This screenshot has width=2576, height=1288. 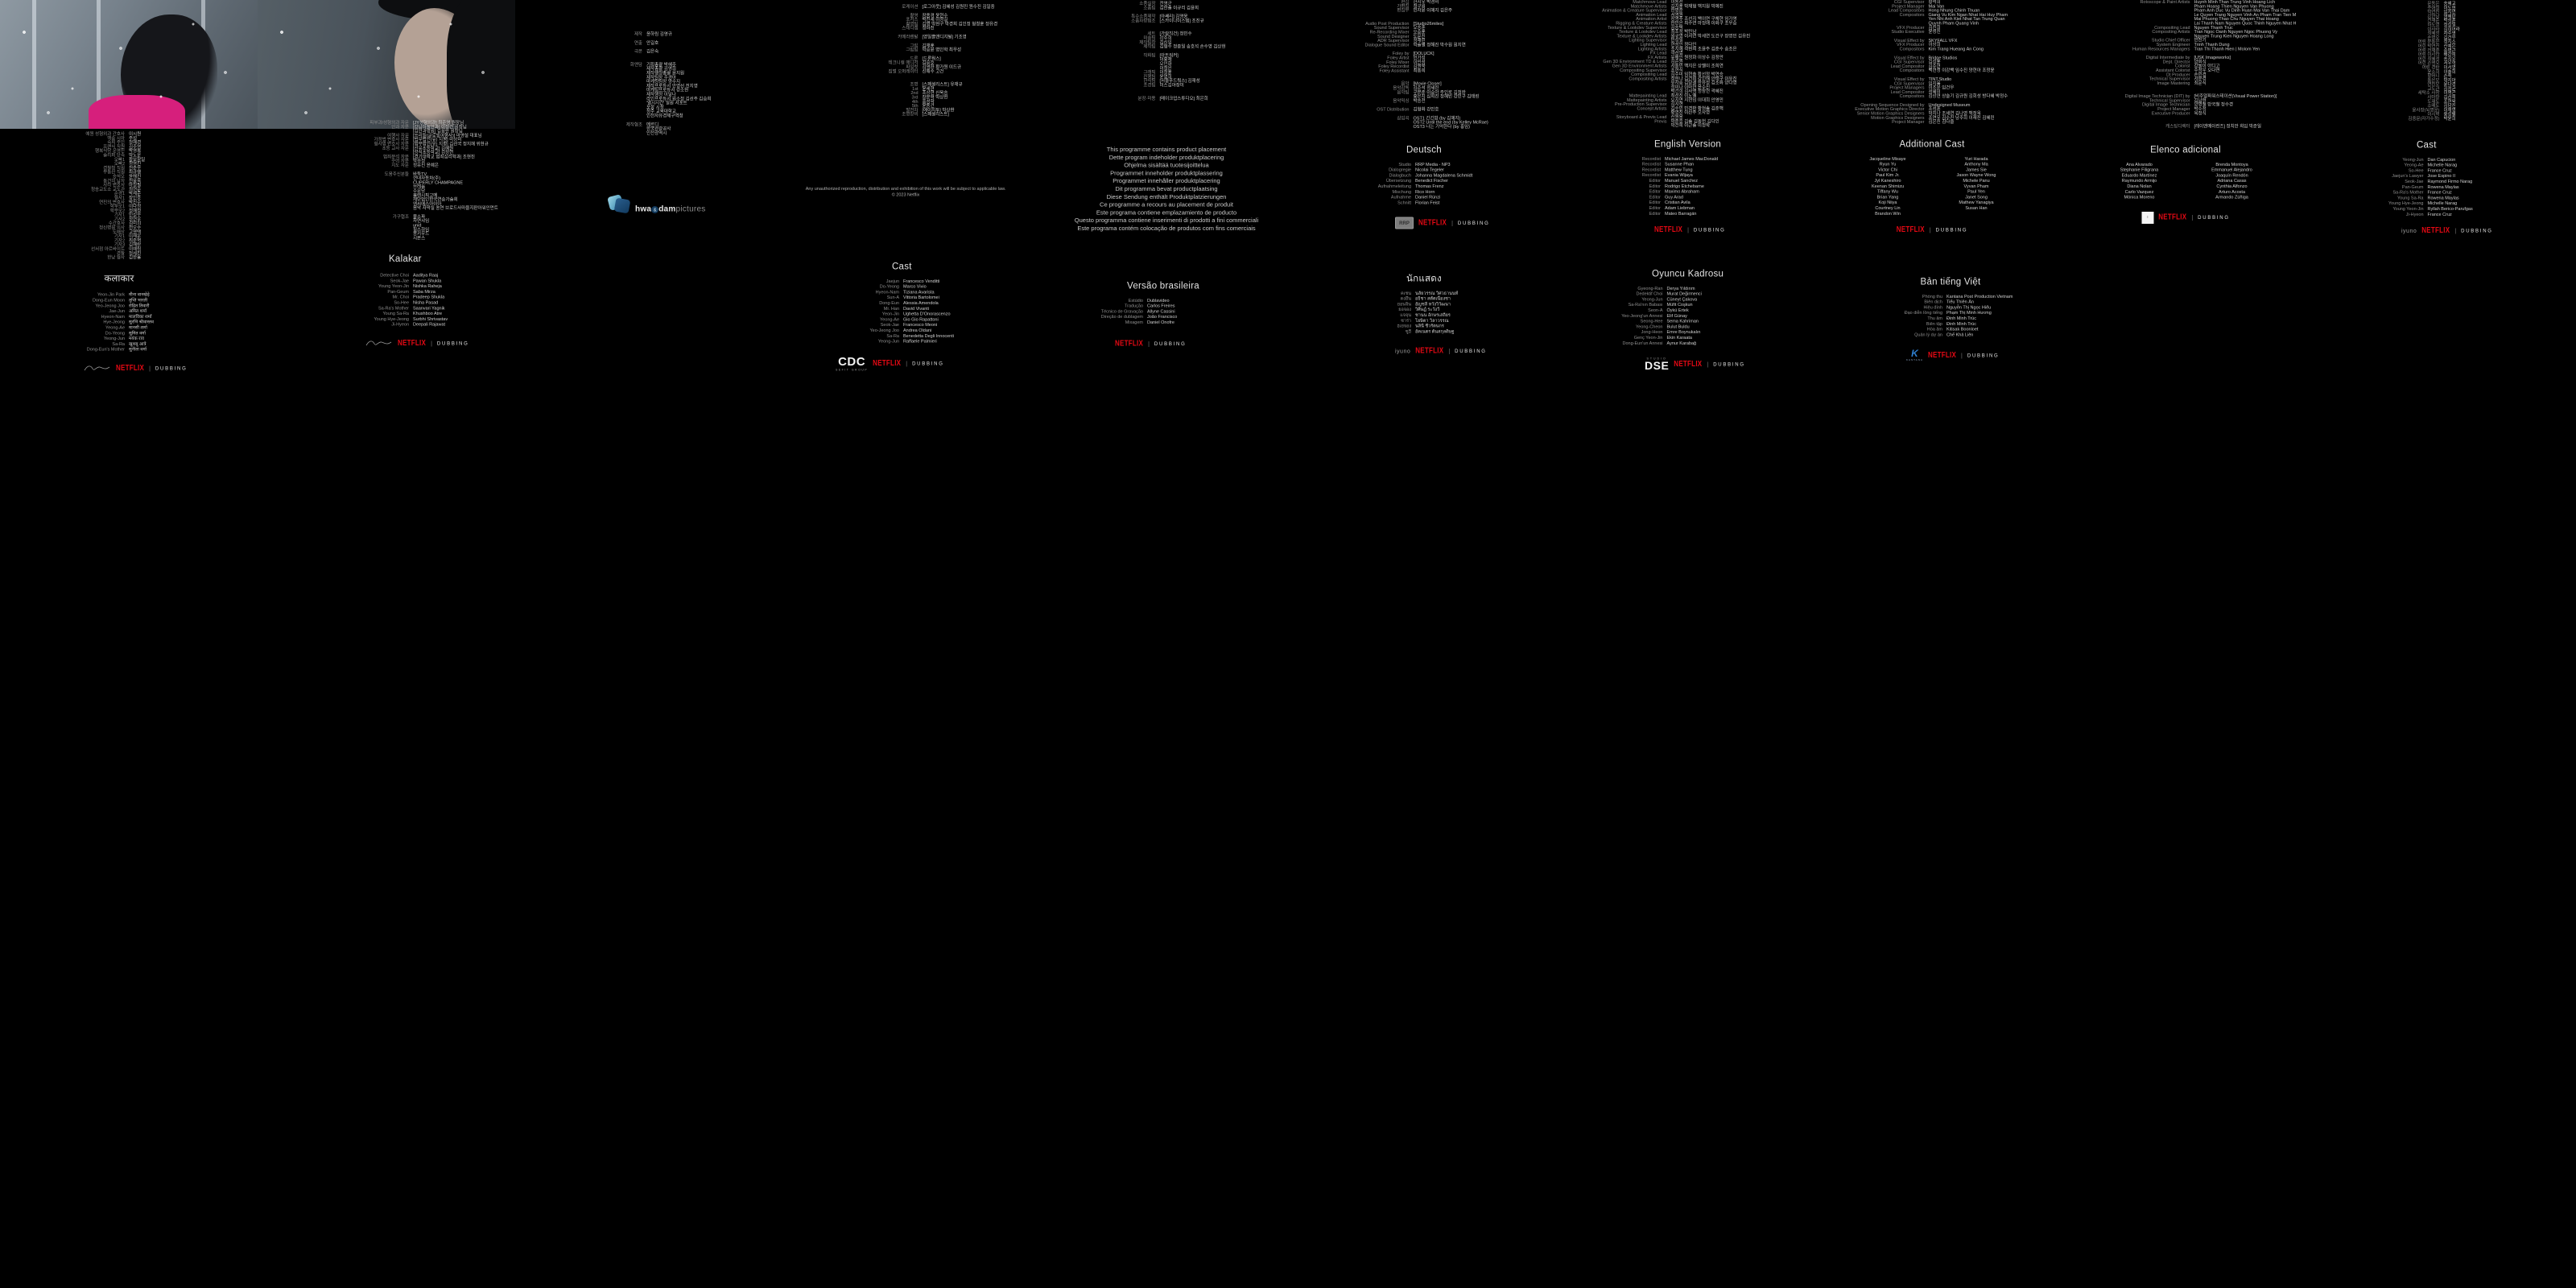 What do you see at coordinates (1976, 208) in the screenshot?
I see `credit-name: Susan Han` at bounding box center [1976, 208].